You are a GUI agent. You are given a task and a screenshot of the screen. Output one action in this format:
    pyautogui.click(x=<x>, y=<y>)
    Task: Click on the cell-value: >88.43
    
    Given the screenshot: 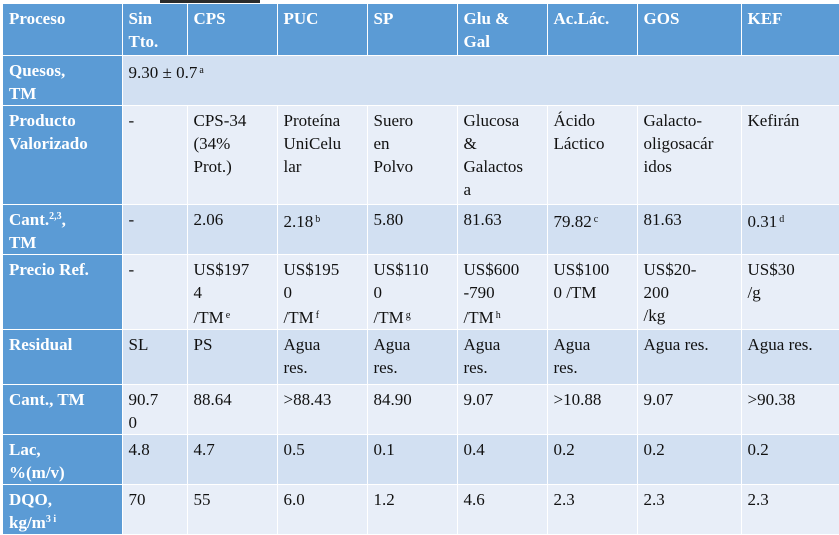 What is the action you would take?
    pyautogui.click(x=307, y=399)
    